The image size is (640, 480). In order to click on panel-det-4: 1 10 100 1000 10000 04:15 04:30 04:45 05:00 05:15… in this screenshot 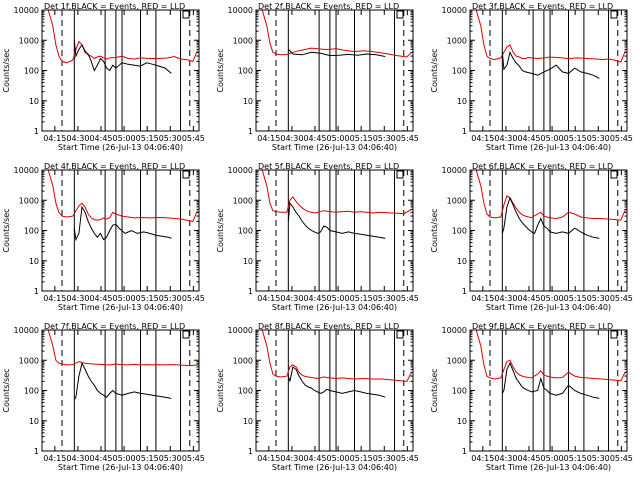, I will do `click(103, 237)`.